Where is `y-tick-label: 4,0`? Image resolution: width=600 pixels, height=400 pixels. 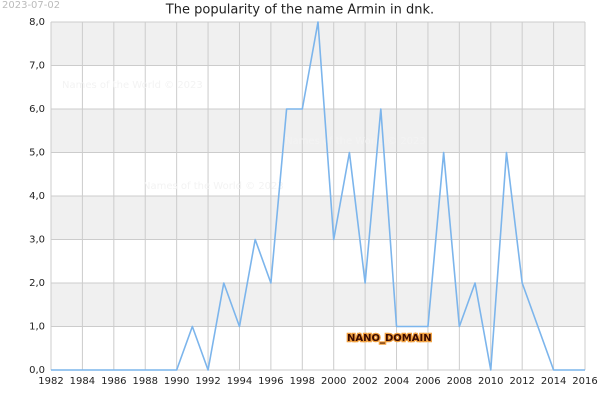
y-tick-label: 4,0 is located at coordinates (37, 196).